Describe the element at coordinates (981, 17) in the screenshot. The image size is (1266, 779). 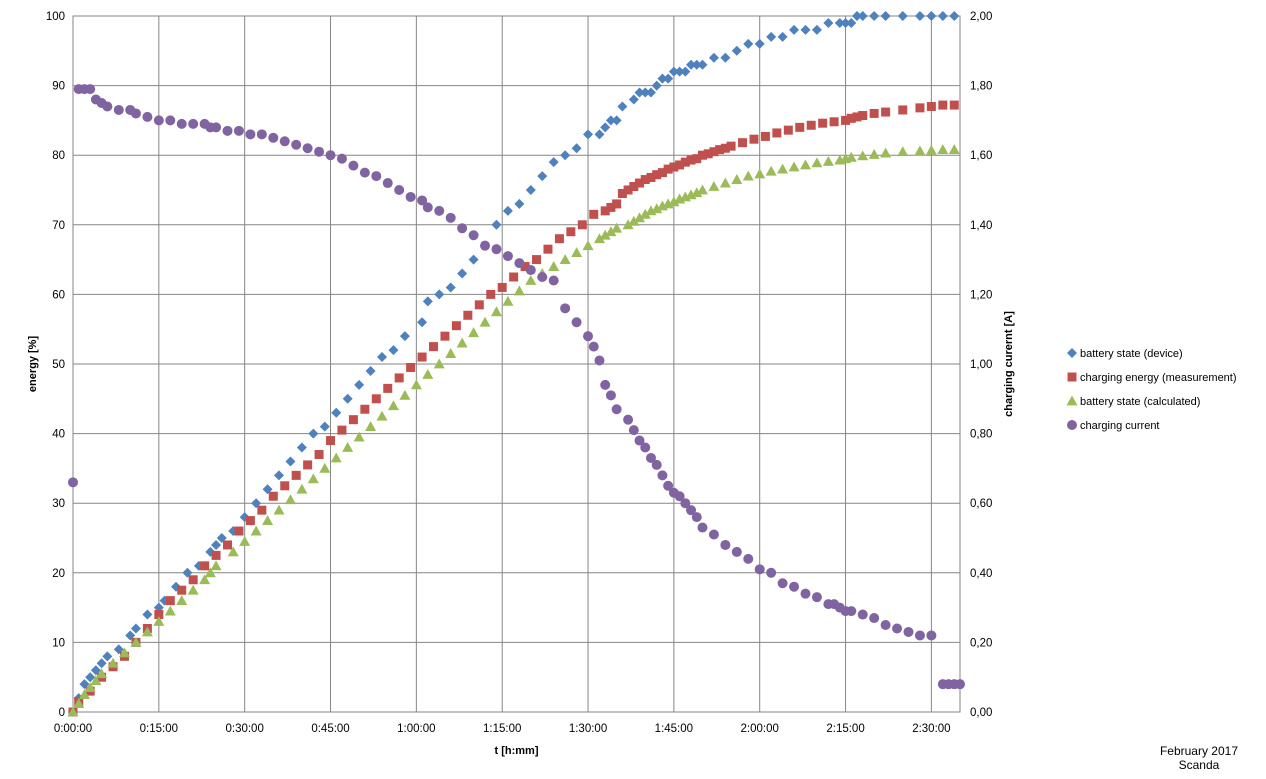
I see `y2-tick-label: 2,00` at that location.